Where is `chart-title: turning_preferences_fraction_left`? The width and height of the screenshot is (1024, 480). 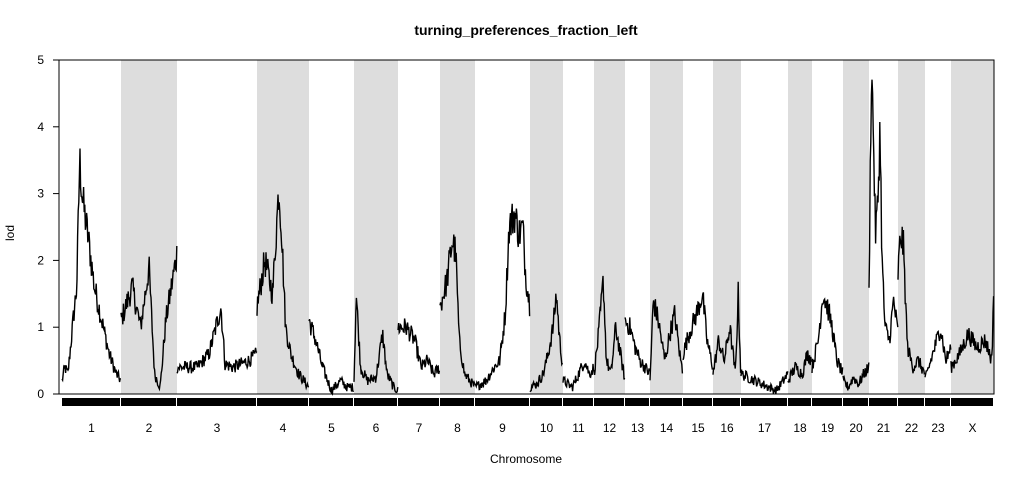 chart-title: turning_preferences_fraction_left is located at coordinates (526, 30).